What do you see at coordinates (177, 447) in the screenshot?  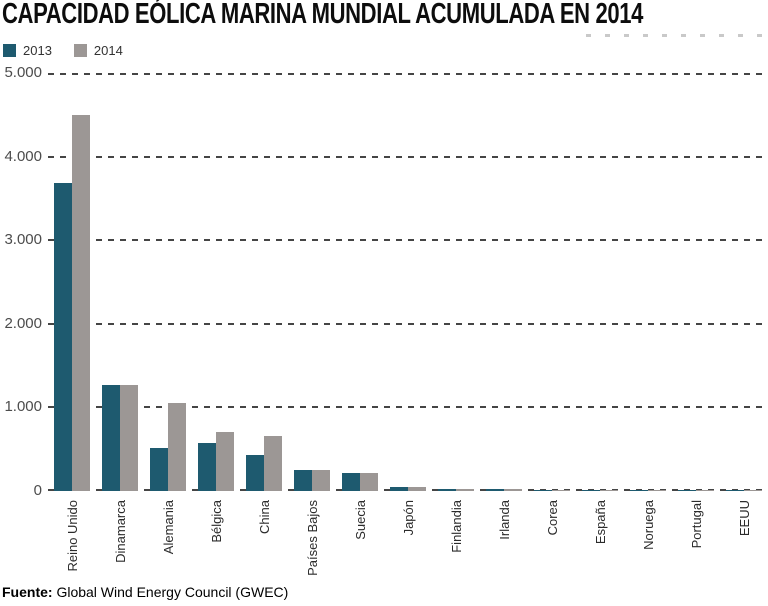 I see `bar-2014-alemania` at bounding box center [177, 447].